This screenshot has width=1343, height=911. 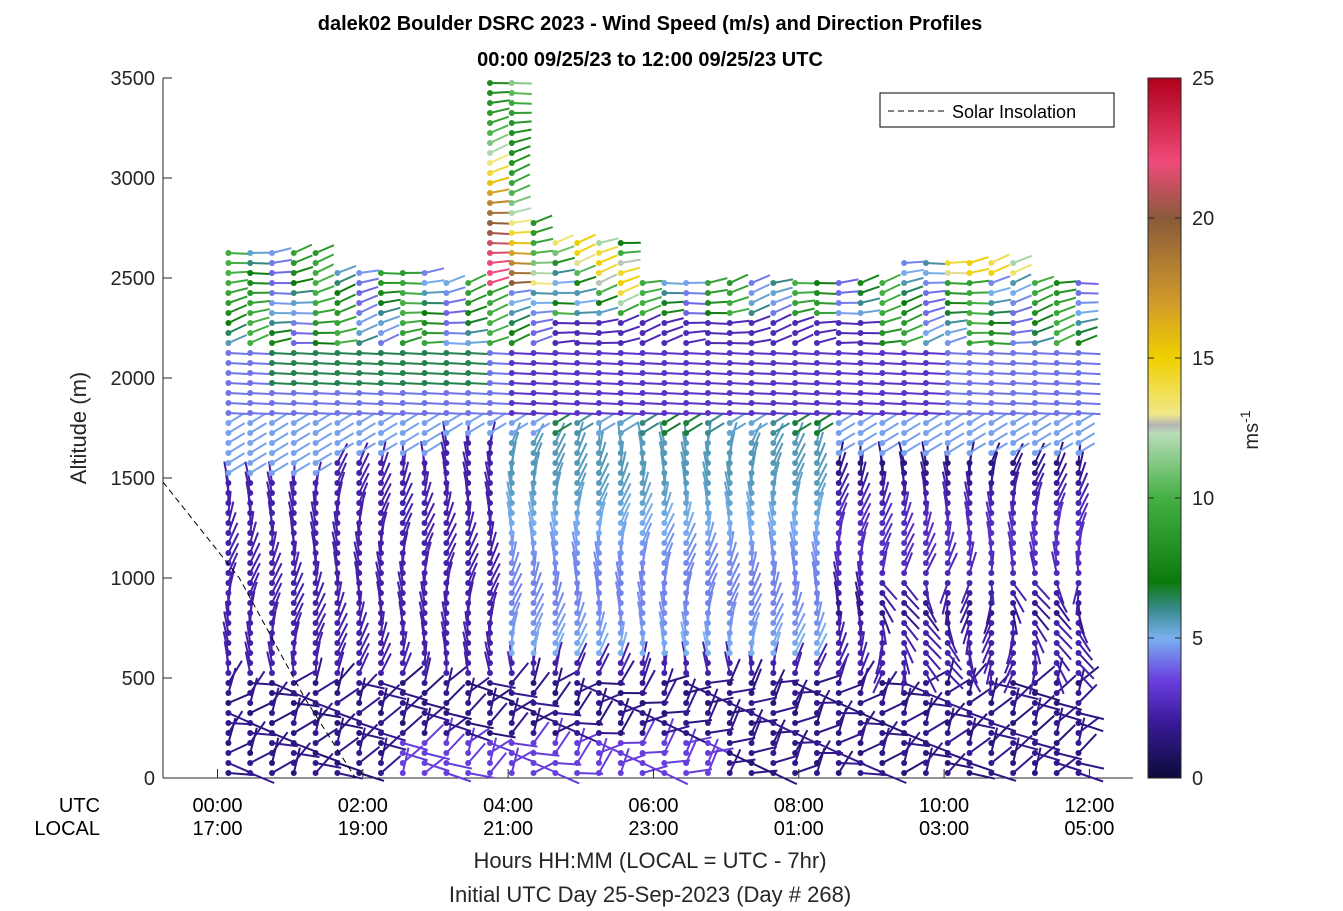 What do you see at coordinates (133, 579) in the screenshot?
I see `y-tick-label: 1000` at bounding box center [133, 579].